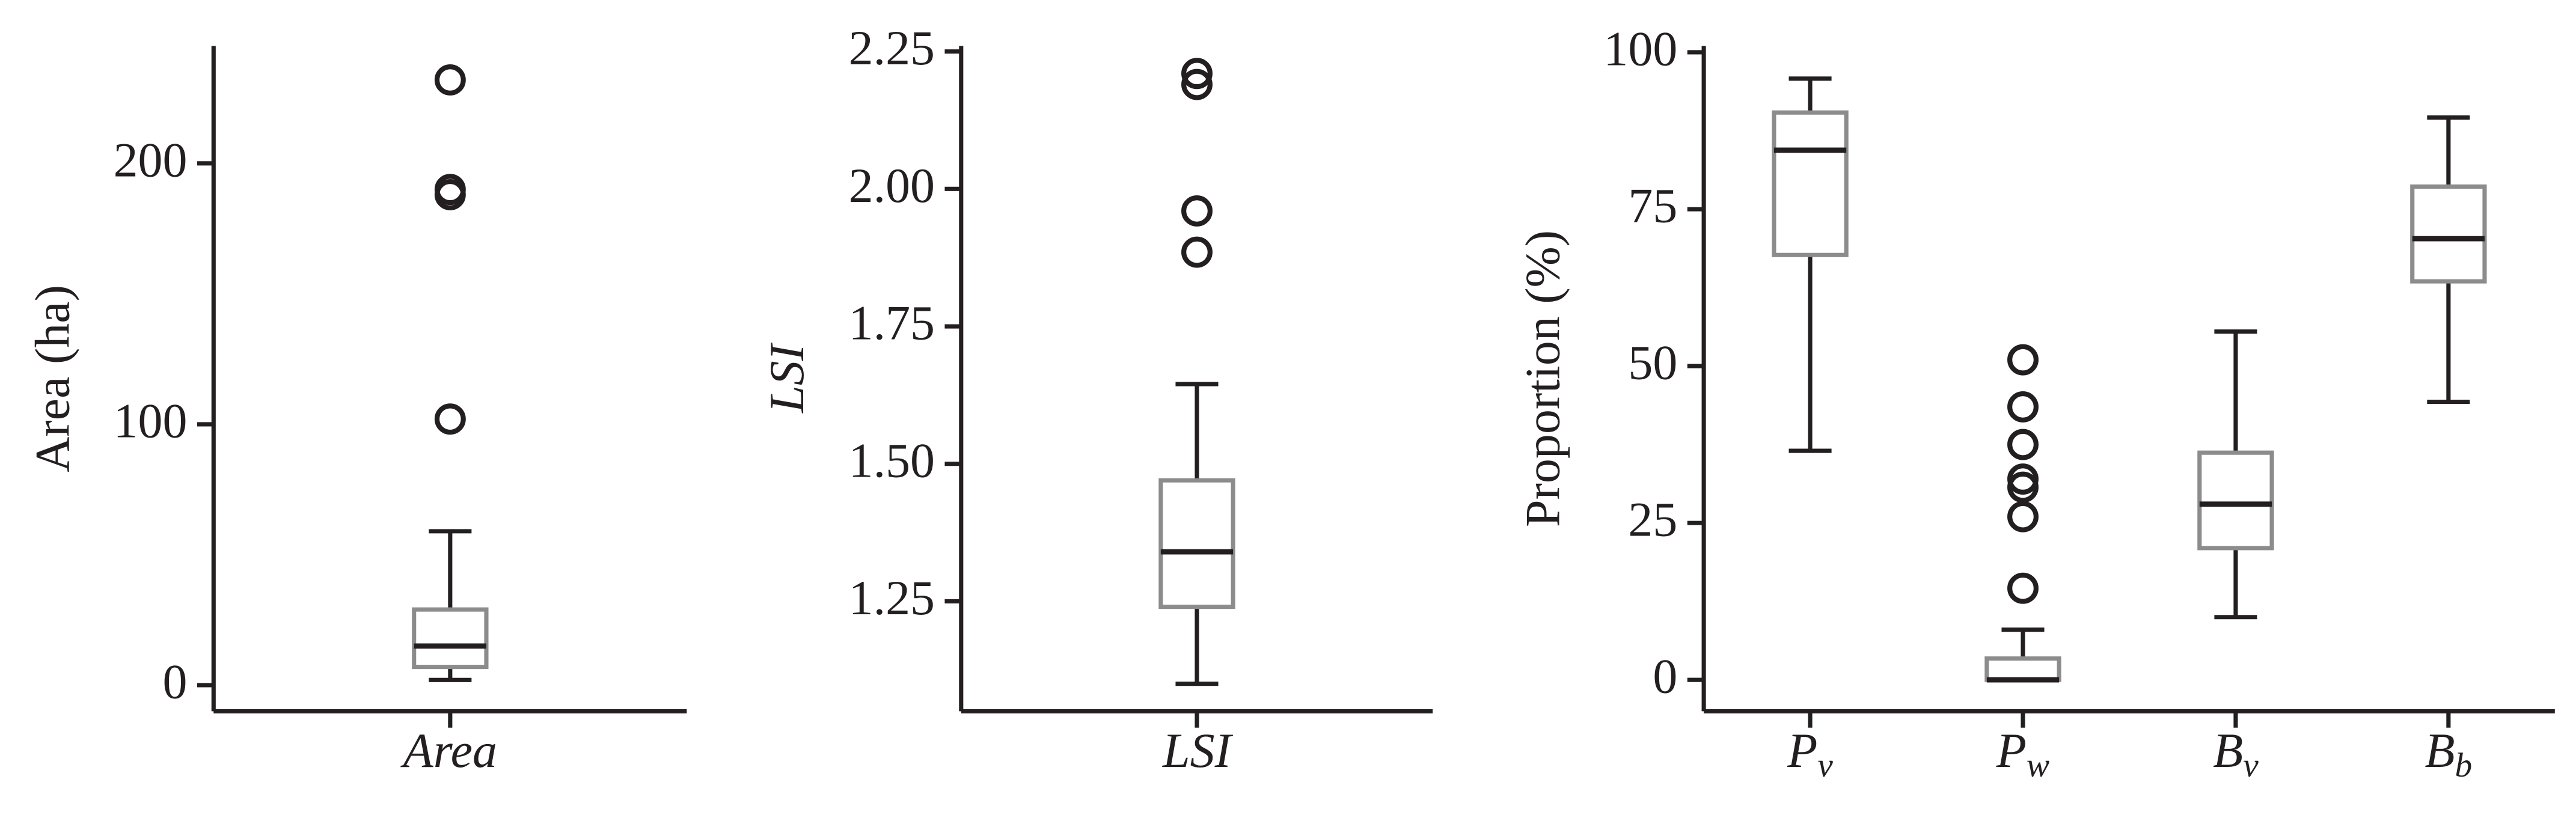 The height and width of the screenshot is (815, 2576). What do you see at coordinates (1542, 378) in the screenshot?
I see `y-axis-label: Proportion (%)` at bounding box center [1542, 378].